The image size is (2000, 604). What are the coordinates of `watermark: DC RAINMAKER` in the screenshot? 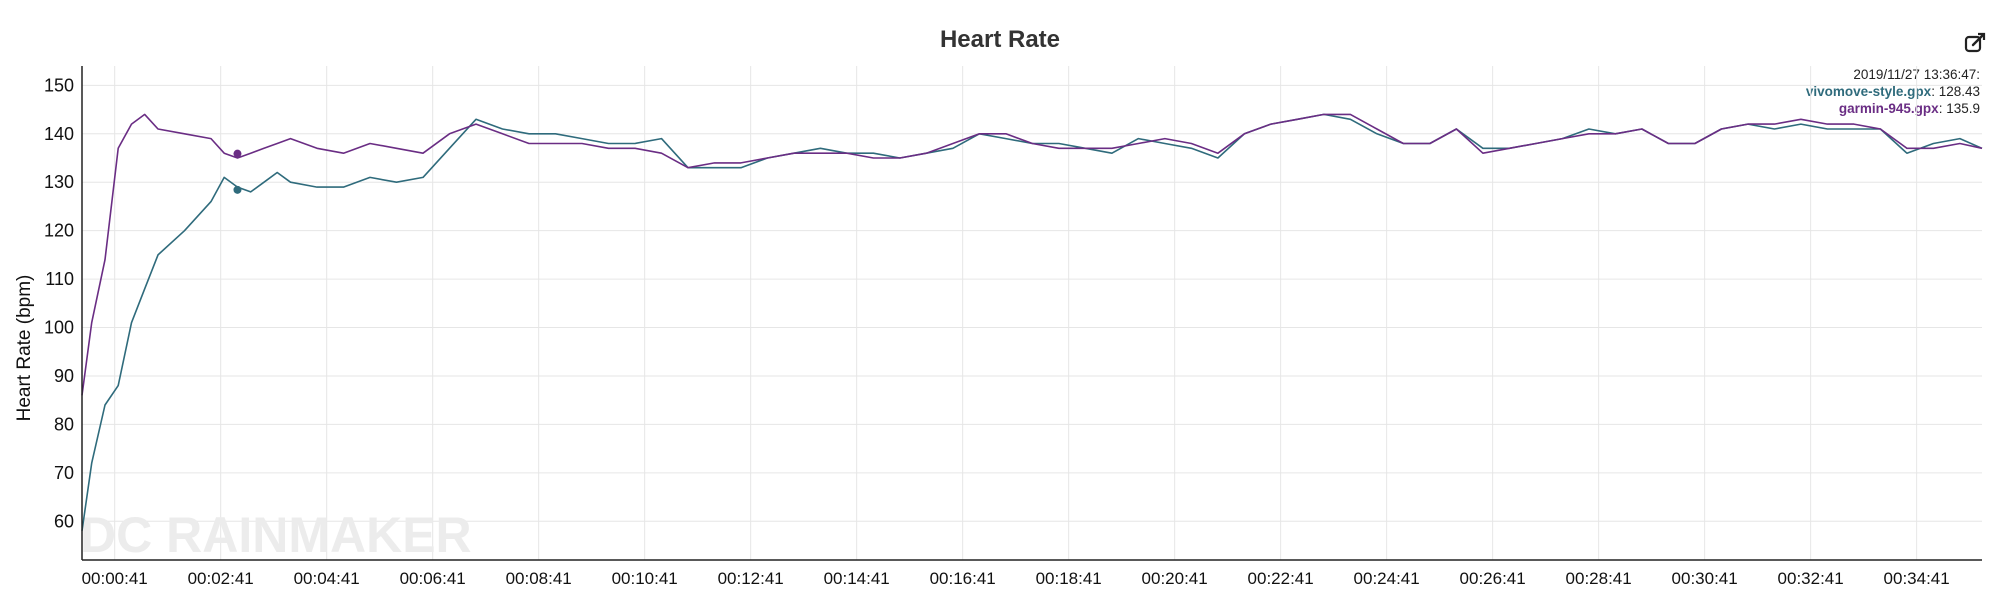 It's located at (276, 535).